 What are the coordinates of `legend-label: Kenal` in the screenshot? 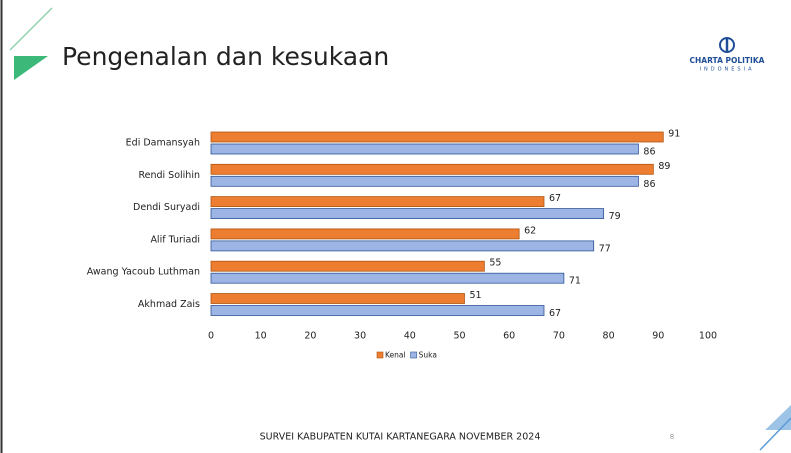 It's located at (395, 355).